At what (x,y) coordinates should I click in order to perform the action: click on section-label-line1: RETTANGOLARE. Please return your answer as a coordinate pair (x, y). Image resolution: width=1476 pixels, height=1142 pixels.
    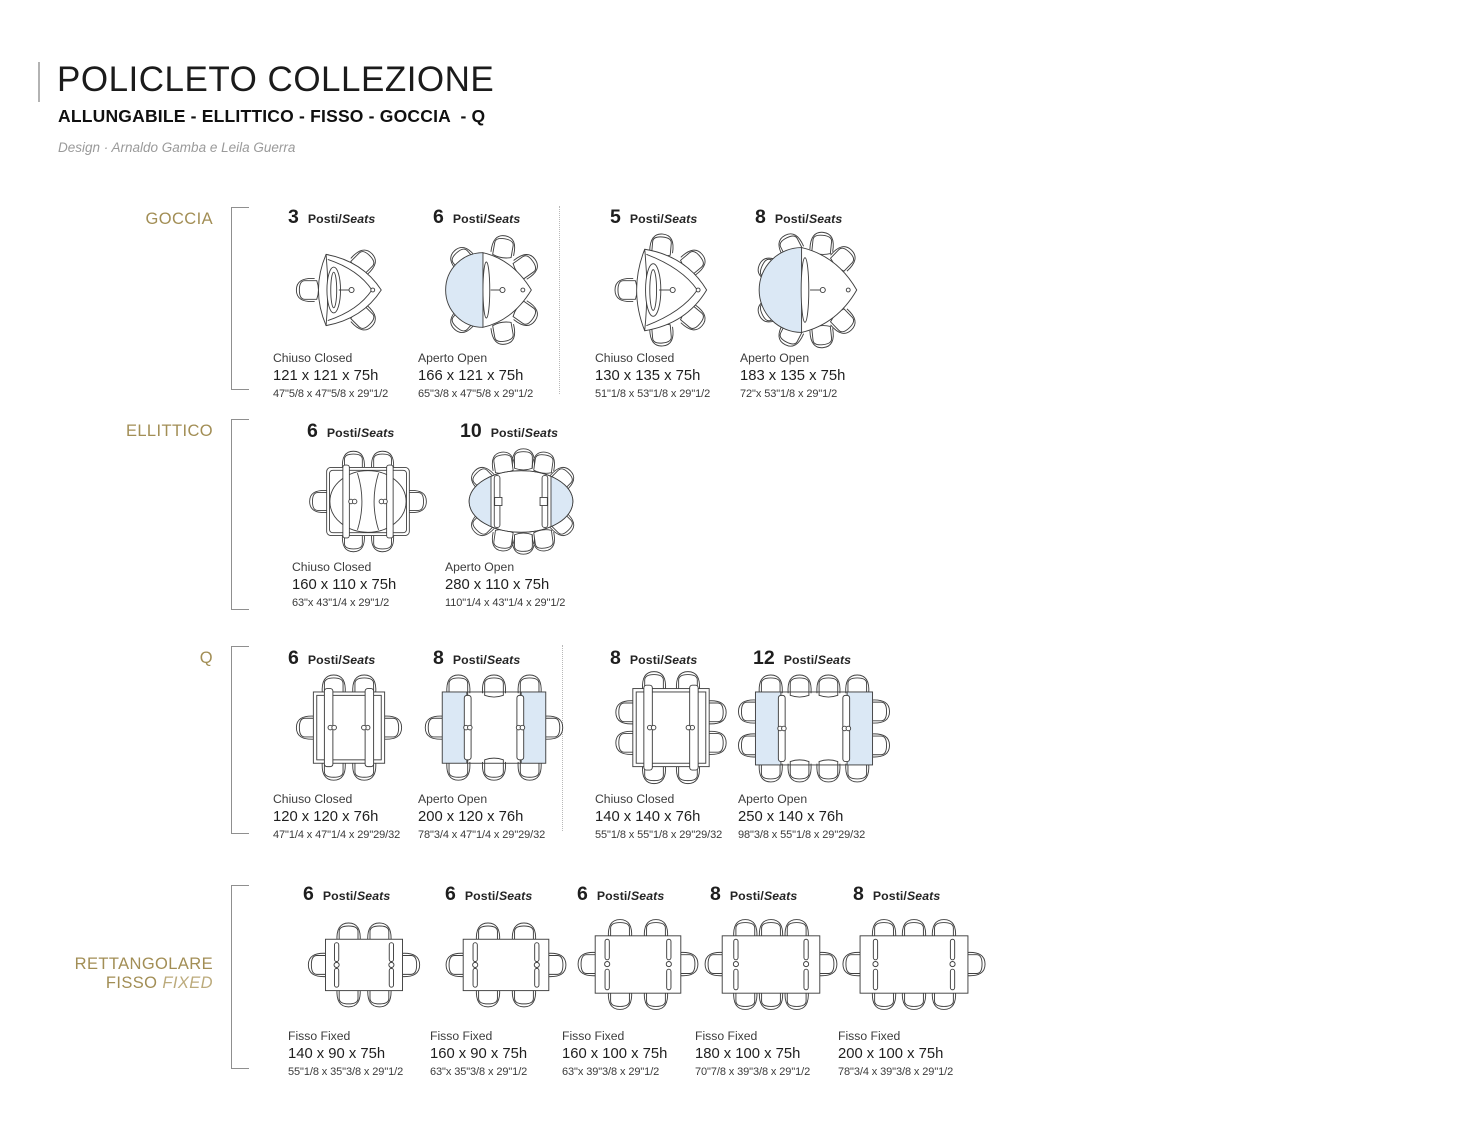
    Looking at the image, I should click on (143, 964).